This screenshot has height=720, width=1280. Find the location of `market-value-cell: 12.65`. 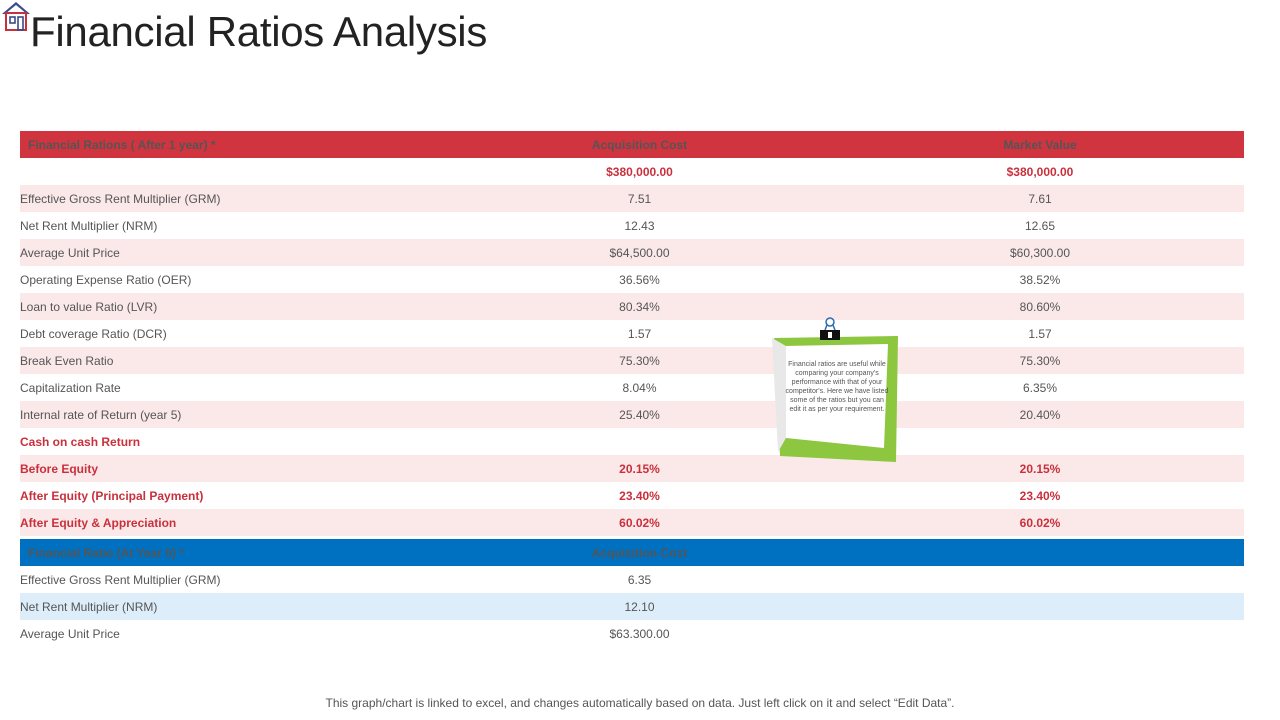

market-value-cell: 12.65 is located at coordinates (1040, 225).